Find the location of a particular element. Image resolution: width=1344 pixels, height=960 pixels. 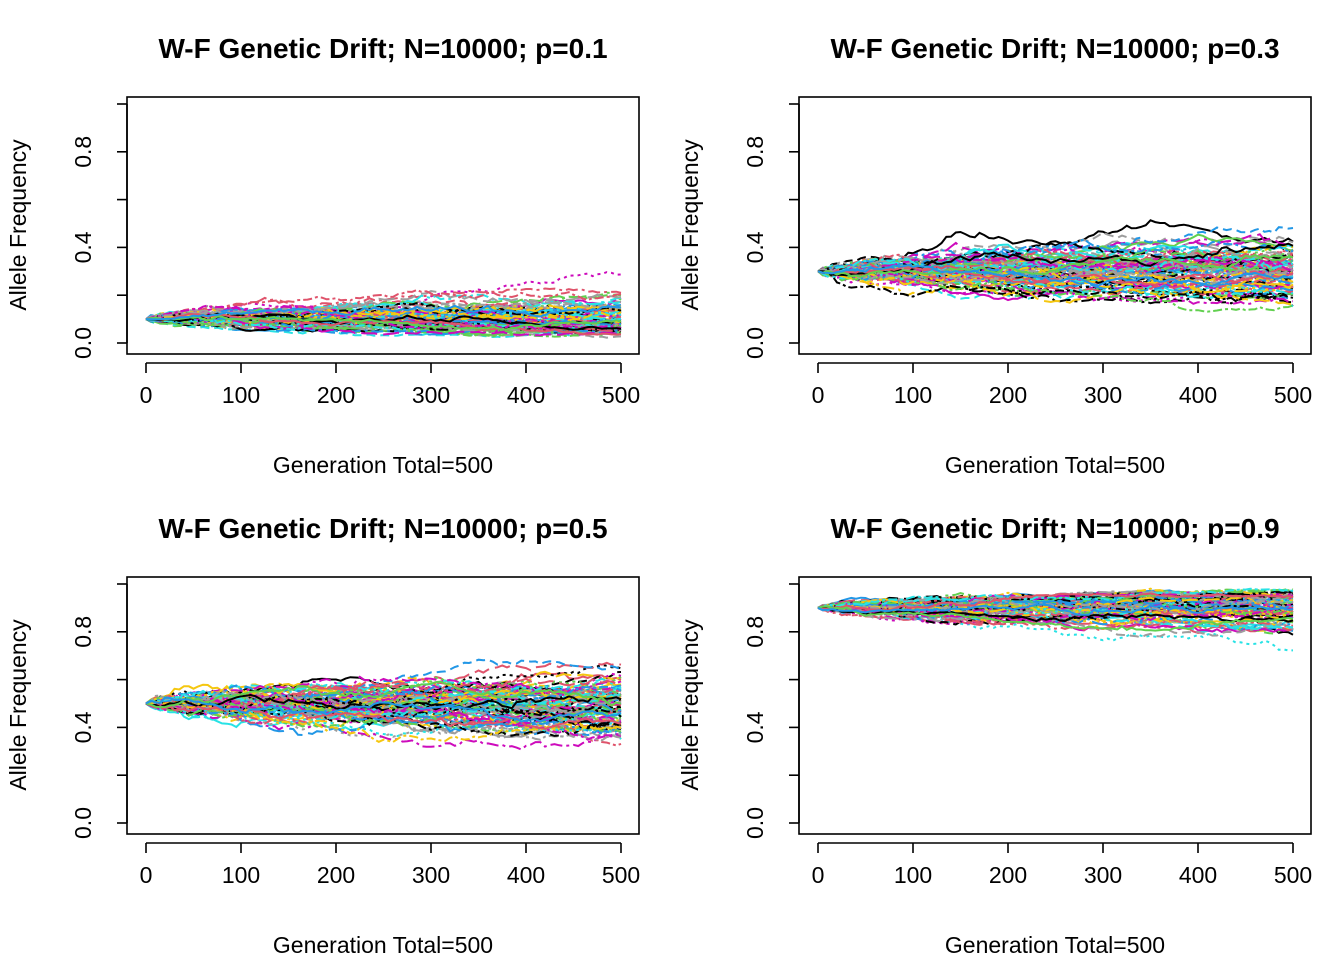

chart-title: W-F Genetic Drift; N=10000; p=0.5 is located at coordinates (382, 528).